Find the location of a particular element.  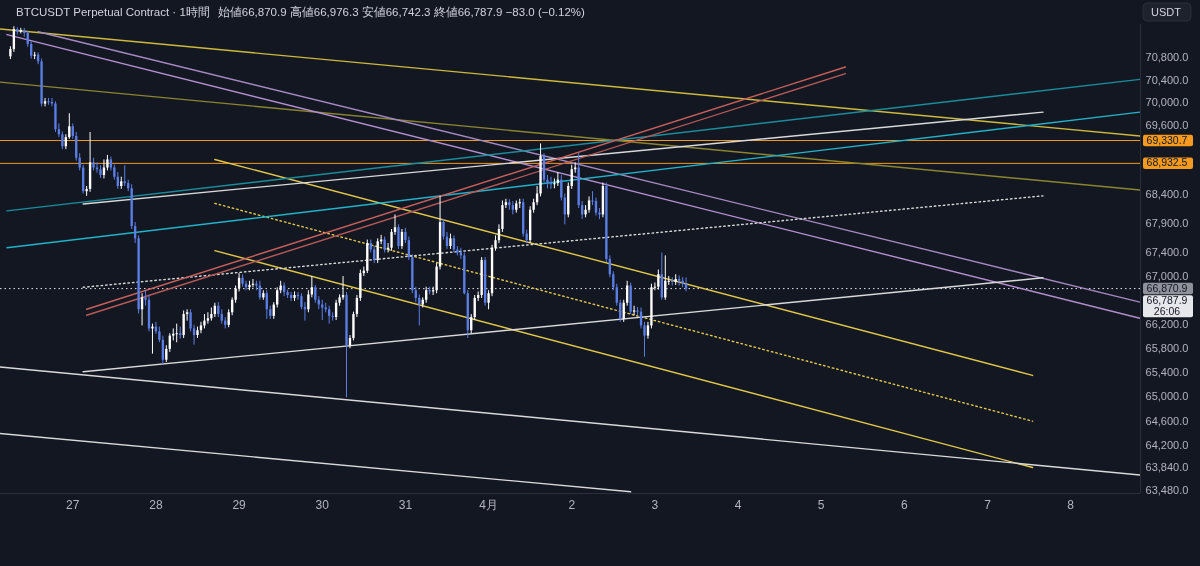

y-tick-label: 67,000.0 is located at coordinates (1167, 276).